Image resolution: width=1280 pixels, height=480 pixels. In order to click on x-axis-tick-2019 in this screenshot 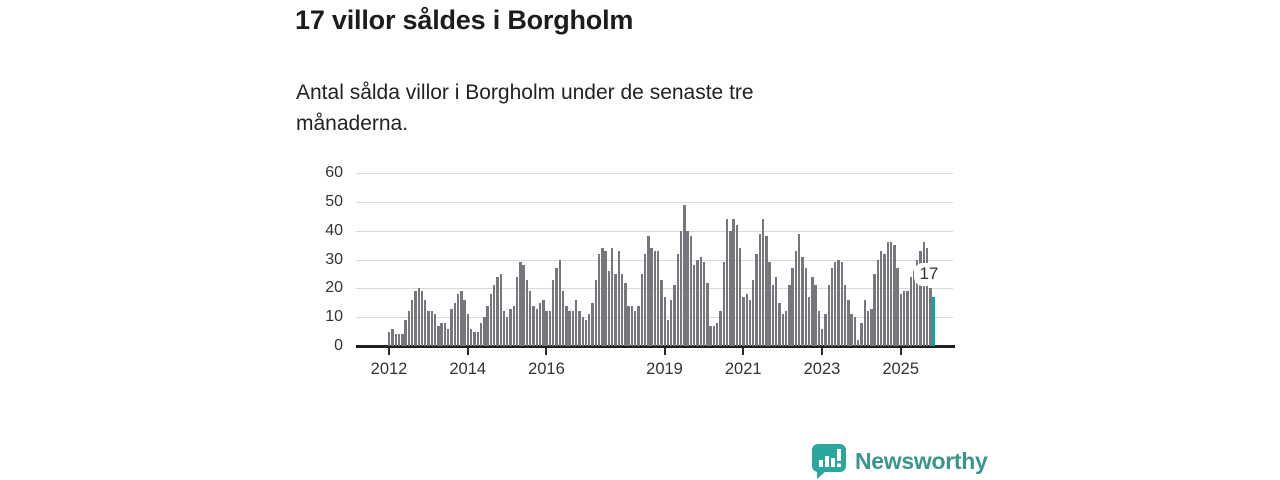, I will do `click(664, 351)`.